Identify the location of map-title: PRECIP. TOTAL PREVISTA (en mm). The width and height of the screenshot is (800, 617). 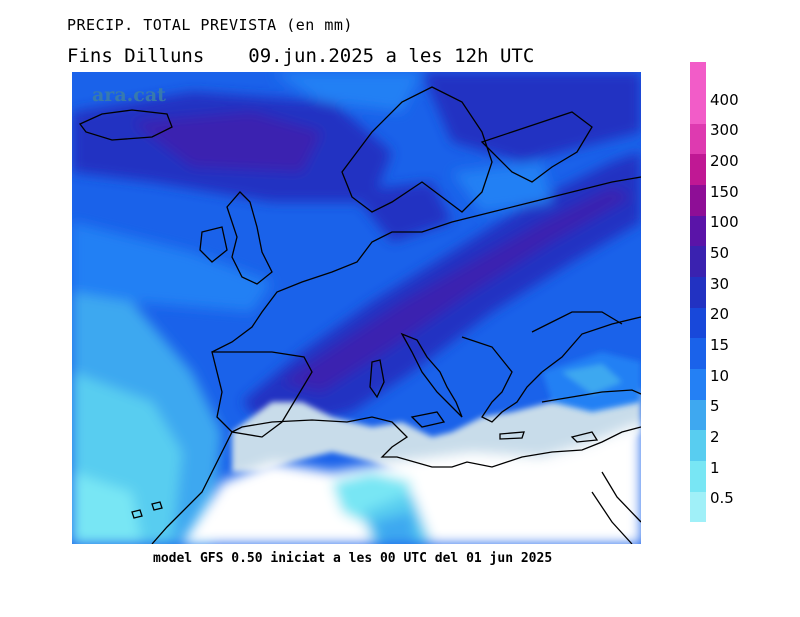
(210, 25).